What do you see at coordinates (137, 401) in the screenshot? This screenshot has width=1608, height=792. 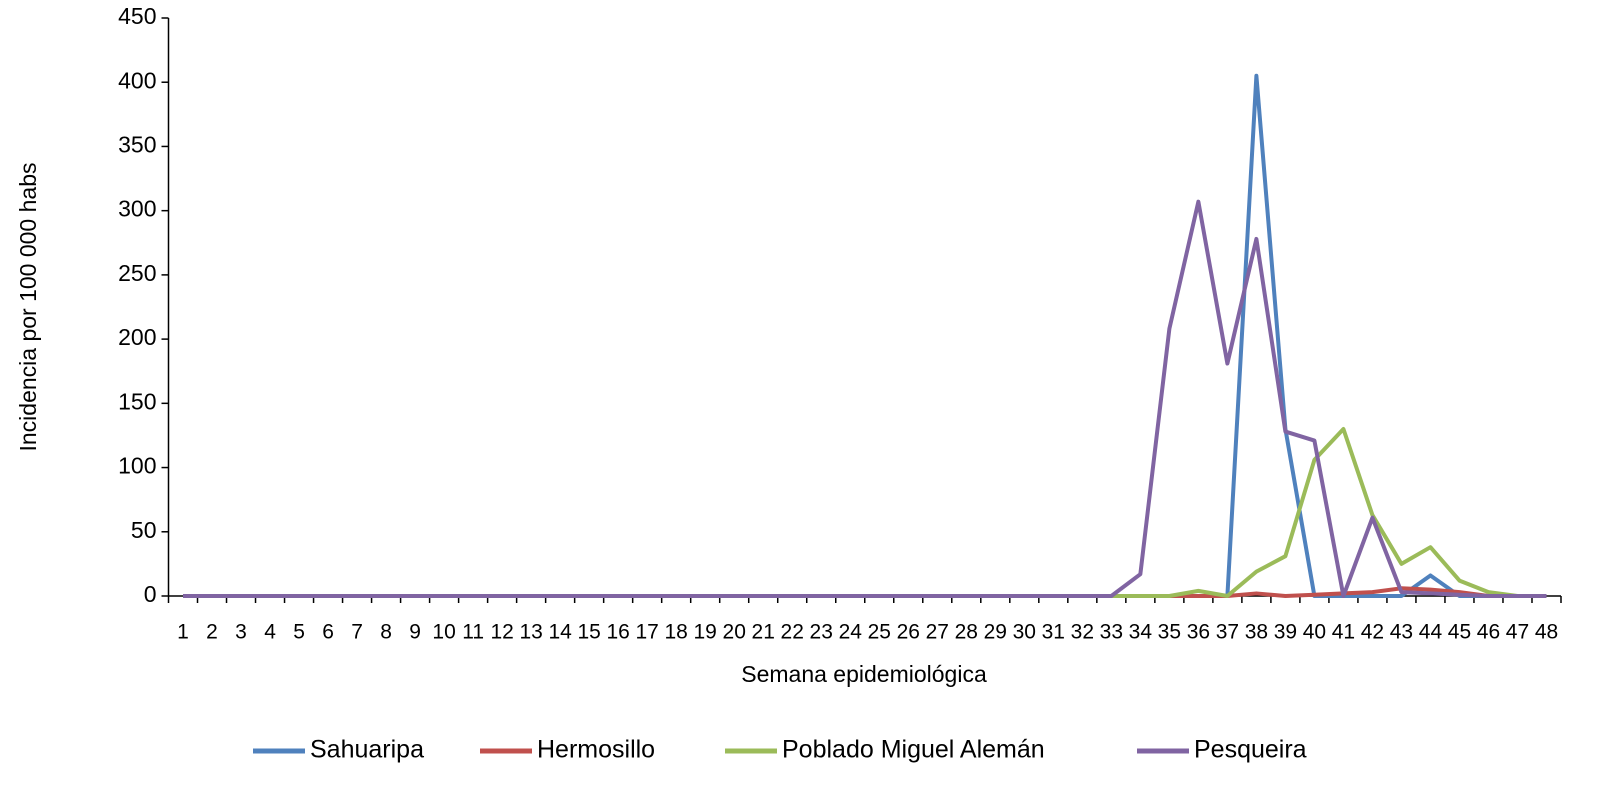 I see `y-tick-label: 150` at bounding box center [137, 401].